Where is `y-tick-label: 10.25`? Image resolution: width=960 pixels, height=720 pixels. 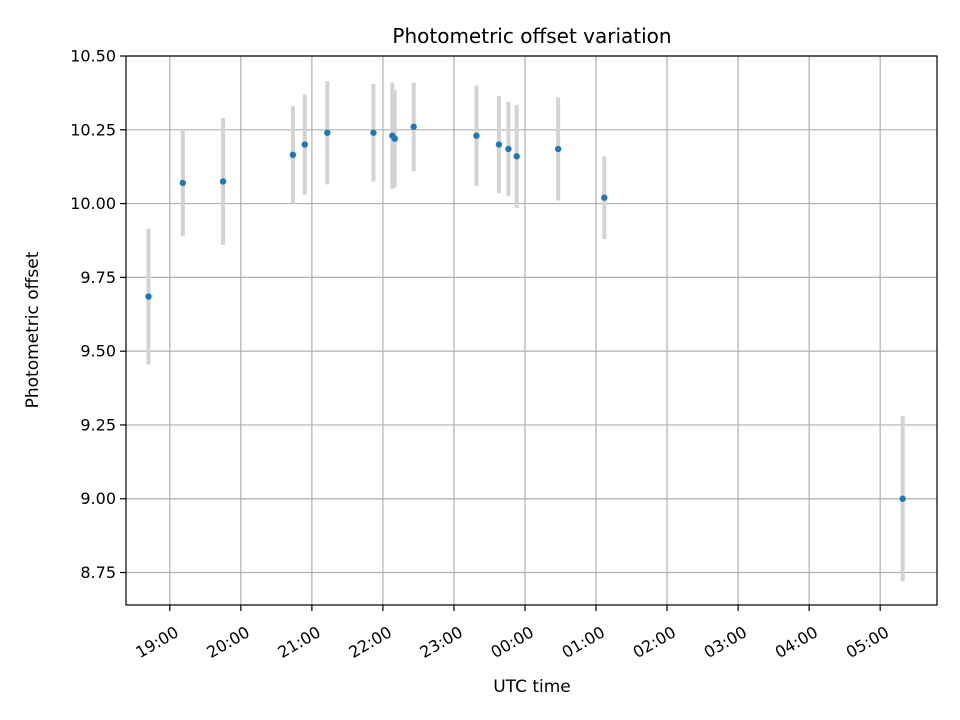
y-tick-label: 10.25 is located at coordinates (93, 129).